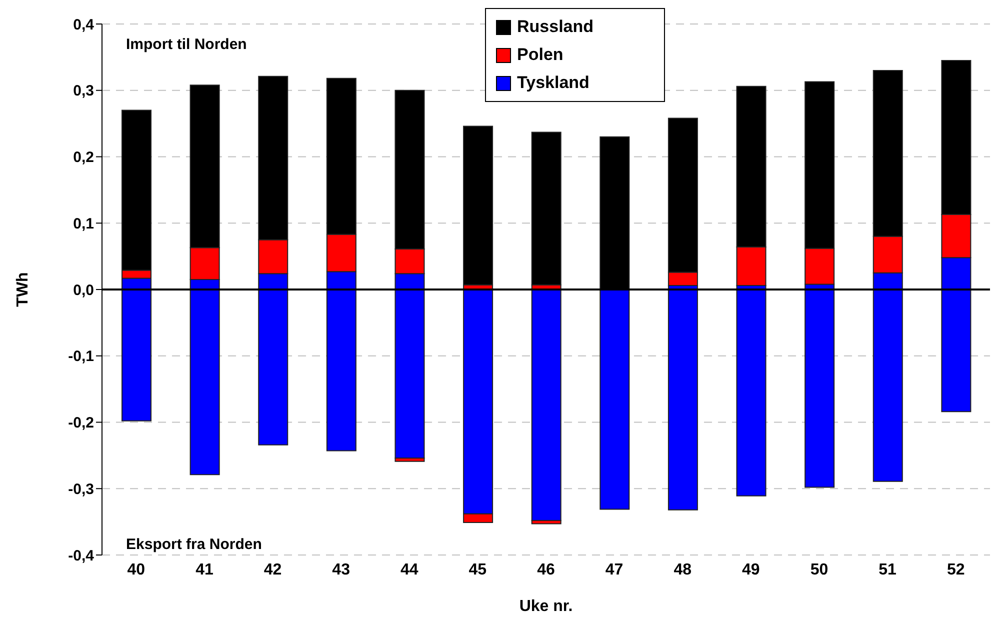  I want to click on x-tick-label: 42, so click(273, 569).